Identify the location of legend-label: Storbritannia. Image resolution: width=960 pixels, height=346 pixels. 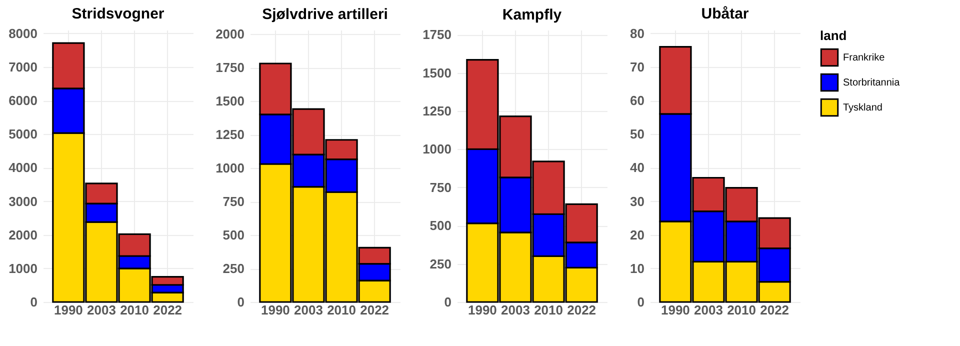
(871, 83).